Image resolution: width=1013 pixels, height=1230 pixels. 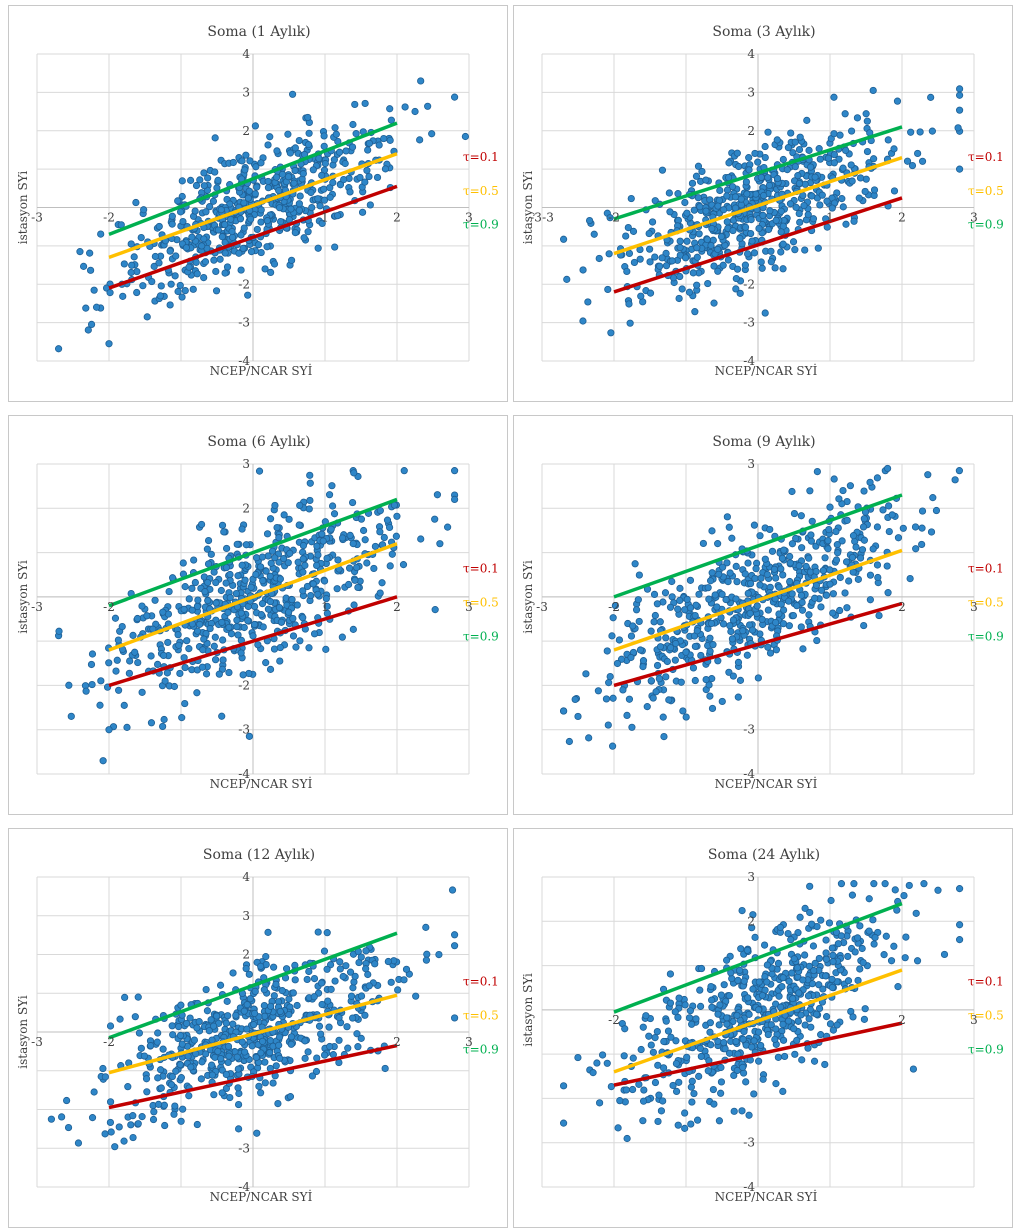 What do you see at coordinates (481, 637) in the screenshot?
I see `quantile-label: τ=0.9` at bounding box center [481, 637].